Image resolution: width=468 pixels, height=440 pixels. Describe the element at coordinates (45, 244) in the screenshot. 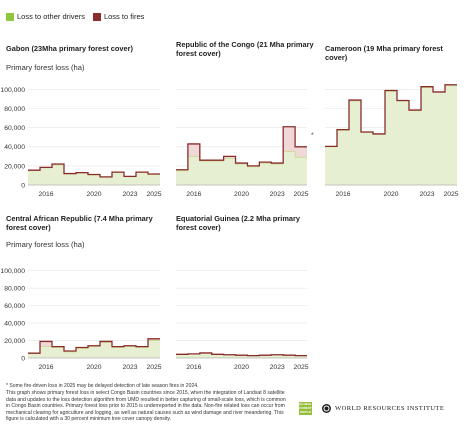

I see `y-axis-label-bottom: Primary forest loss (ha)` at that location.